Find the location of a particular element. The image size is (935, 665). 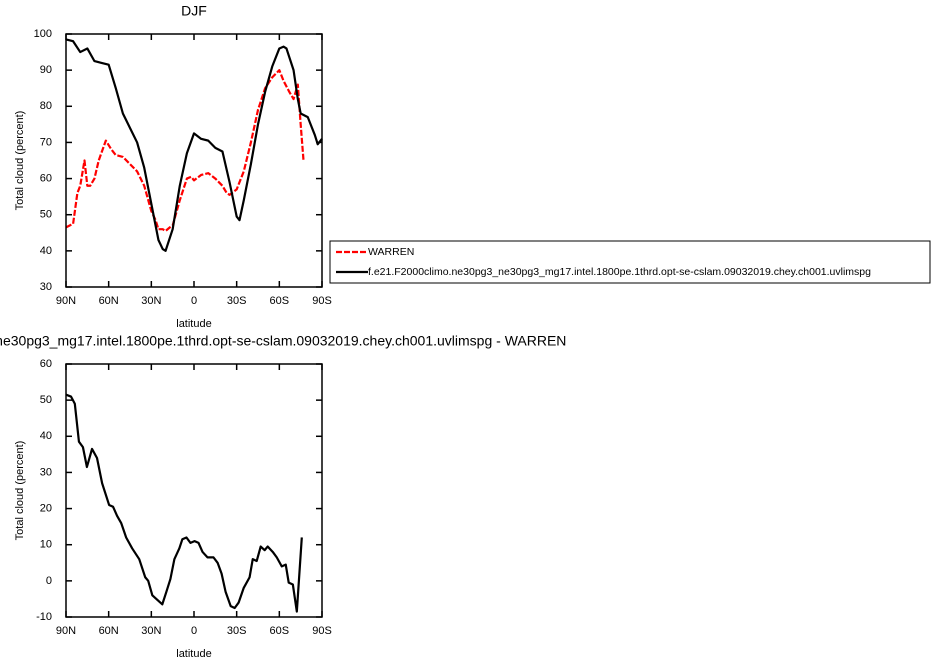

legend-box is located at coordinates (630, 262).